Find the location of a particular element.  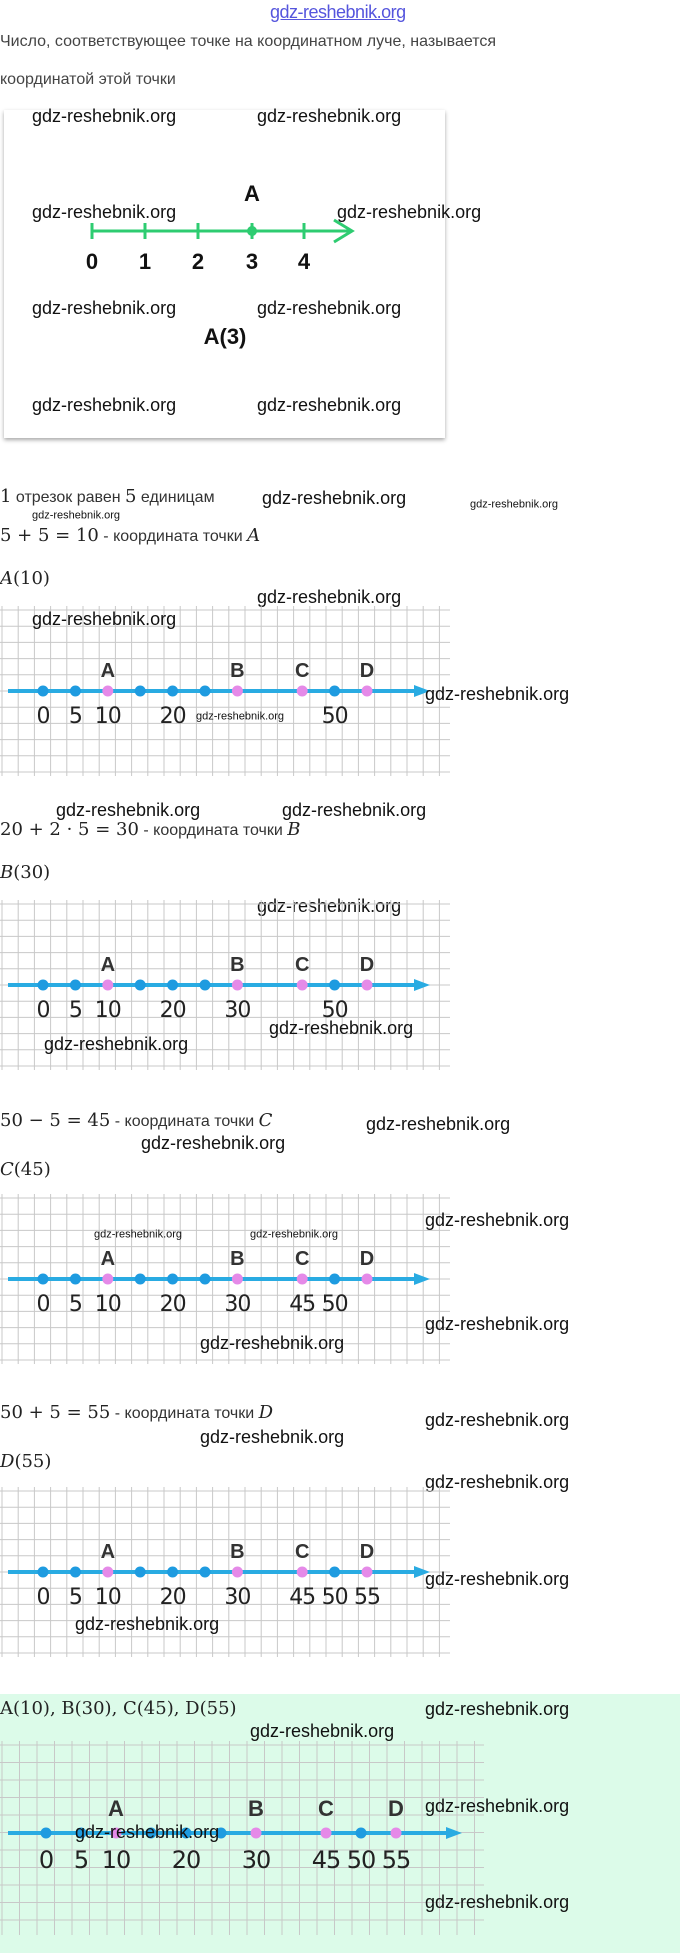

coordinate-ray-figure: A B C D 0 5 10 20 30 45 50 is located at coordinates (225, 1279).